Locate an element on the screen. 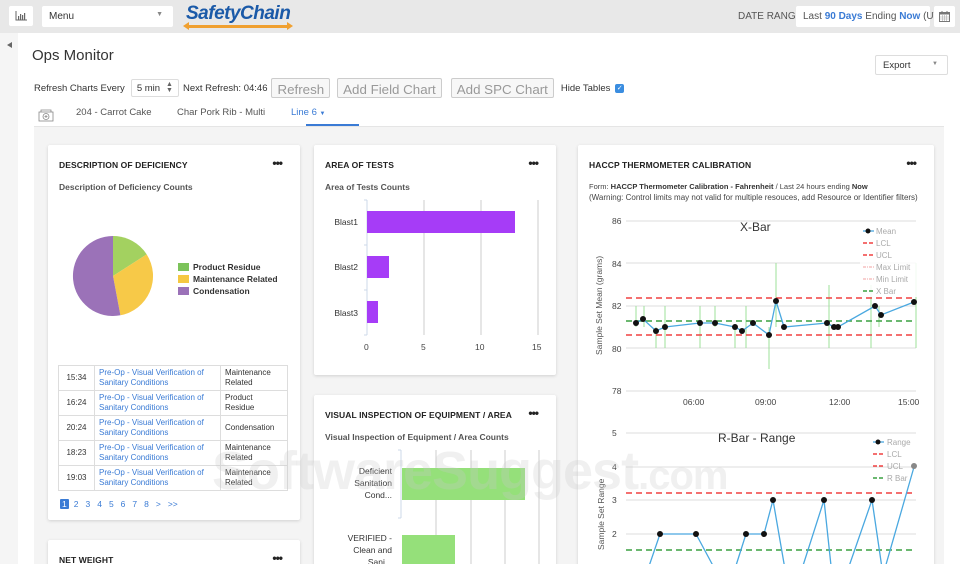 The height and width of the screenshot is (564, 960). card-title: NET WEIGHT is located at coordinates (86, 559).